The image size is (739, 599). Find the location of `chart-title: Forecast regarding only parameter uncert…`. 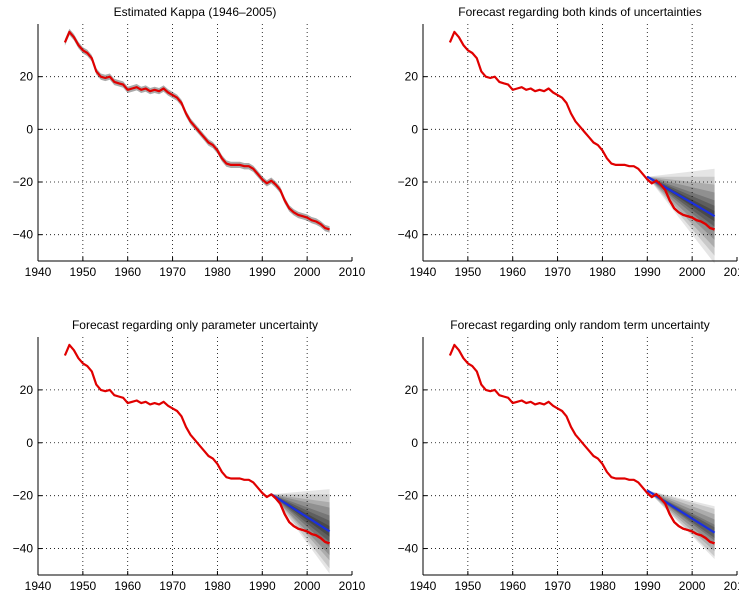

chart-title: Forecast regarding only parameter uncert… is located at coordinates (195, 325).